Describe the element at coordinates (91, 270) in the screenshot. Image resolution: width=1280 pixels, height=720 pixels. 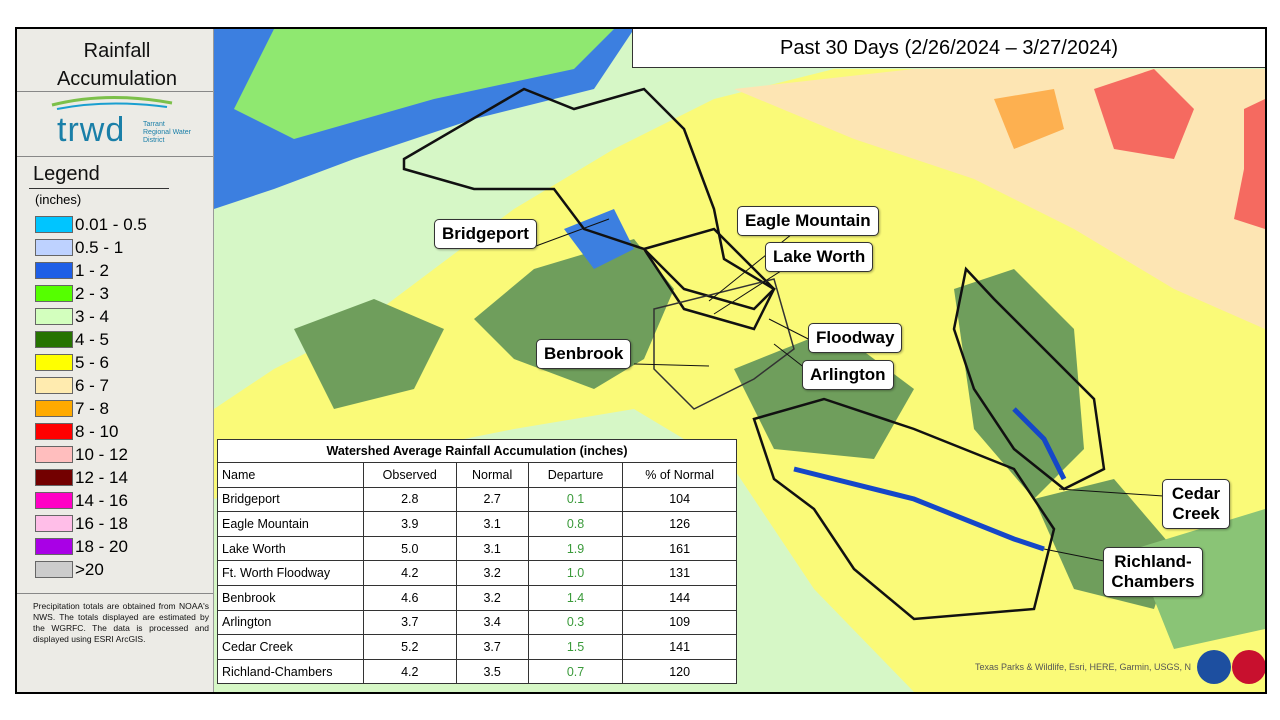
I see `legend-item: 1 - 2` at that location.